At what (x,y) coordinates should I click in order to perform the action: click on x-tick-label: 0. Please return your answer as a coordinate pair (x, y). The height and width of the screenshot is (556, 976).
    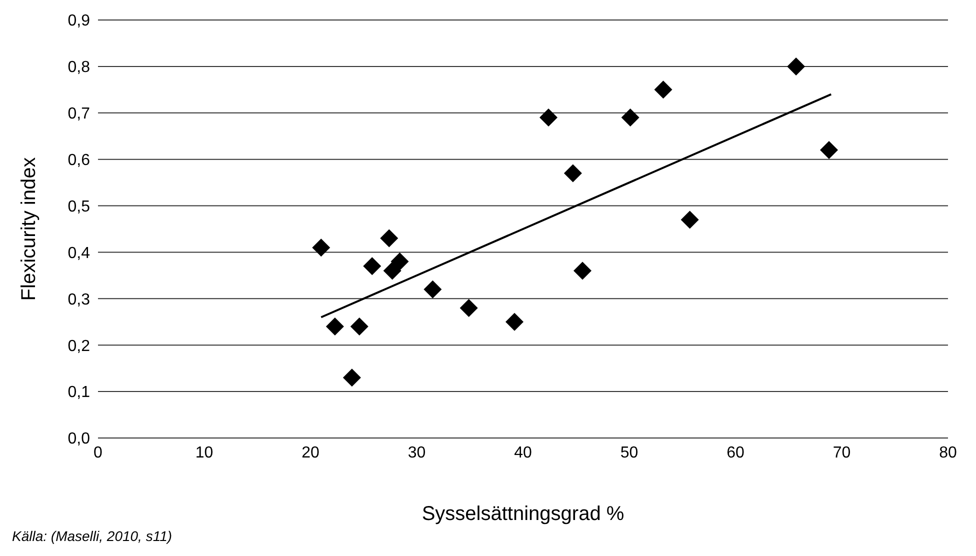
    Looking at the image, I should click on (98, 453).